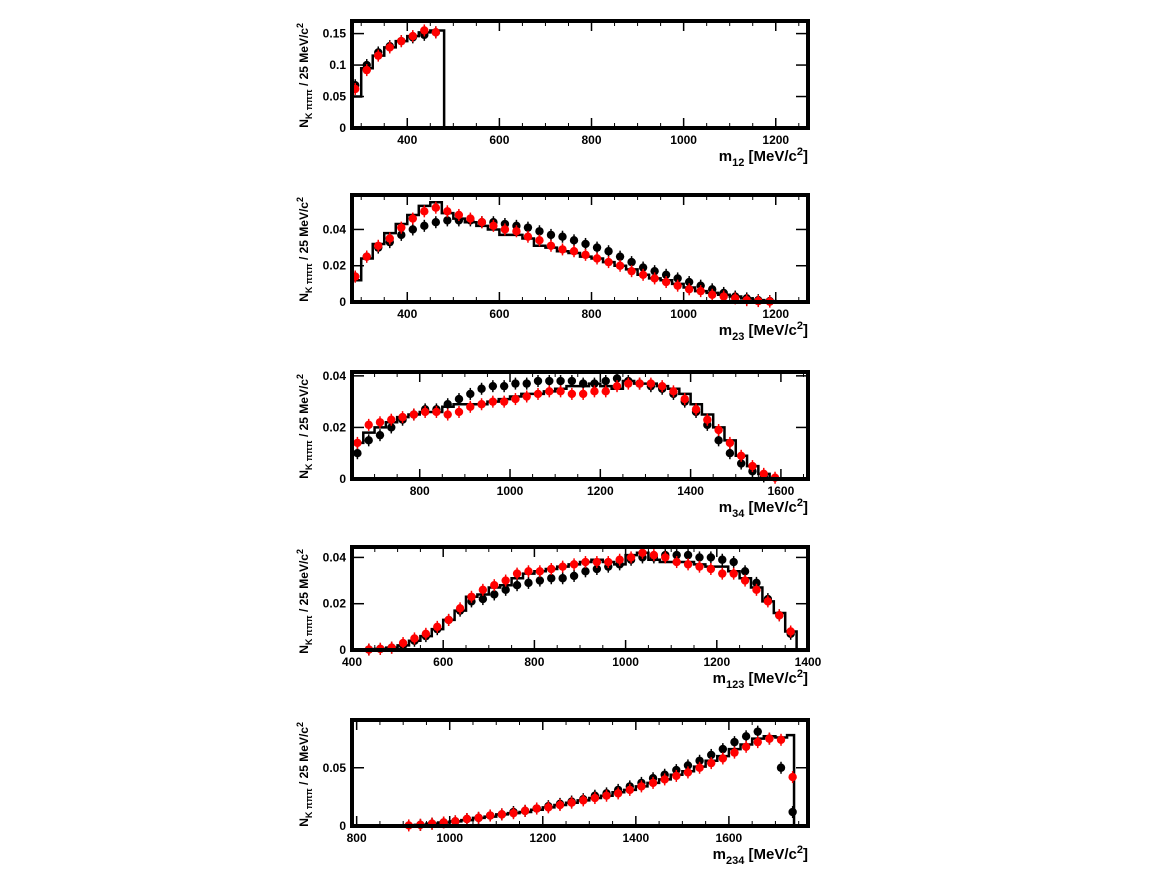 The width and height of the screenshot is (1163, 871). Describe the element at coordinates (729, 838) in the screenshot. I see `x-tick-label: 1600` at that location.